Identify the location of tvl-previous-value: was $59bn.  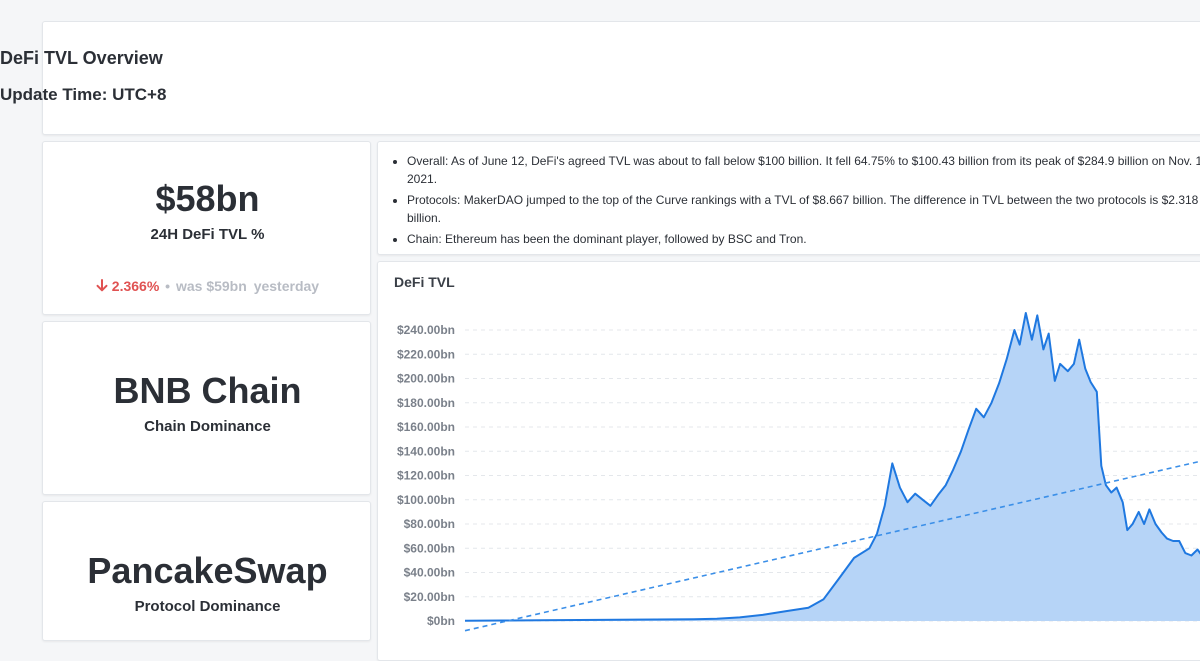
(211, 286).